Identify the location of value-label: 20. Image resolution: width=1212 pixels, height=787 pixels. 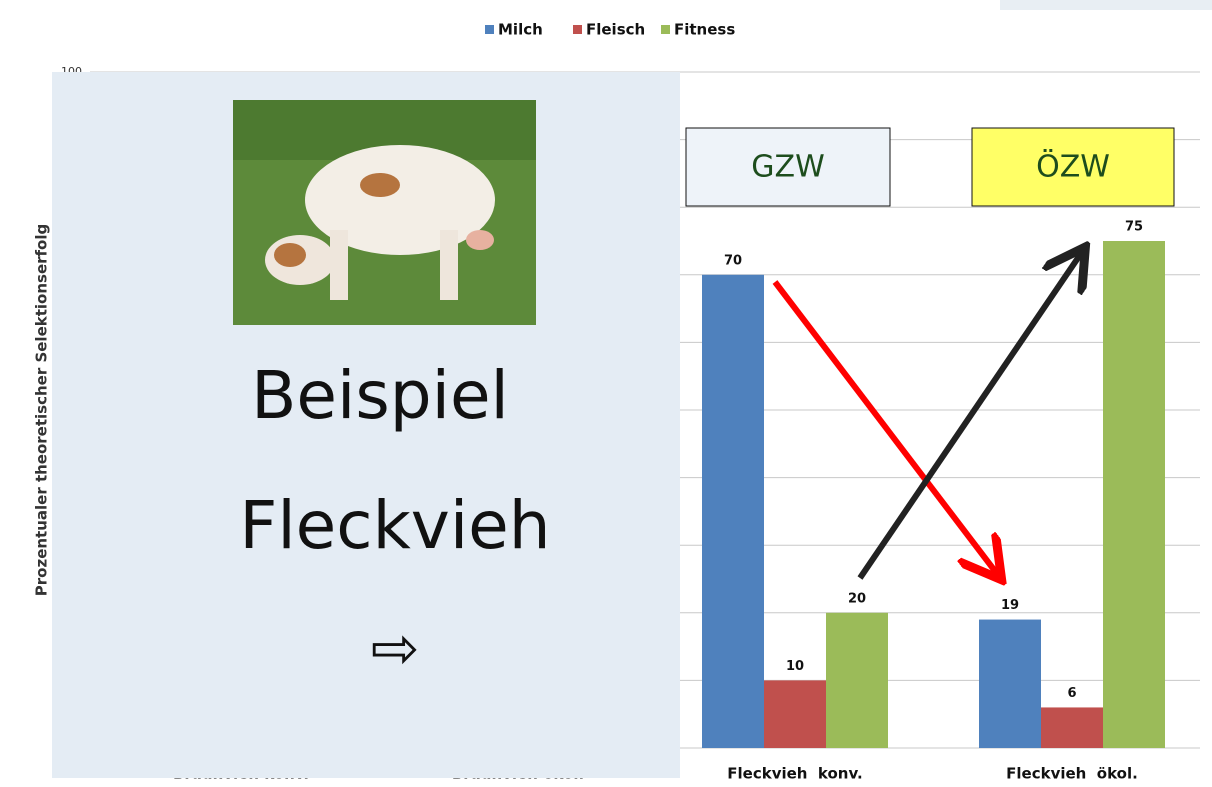
(857, 598).